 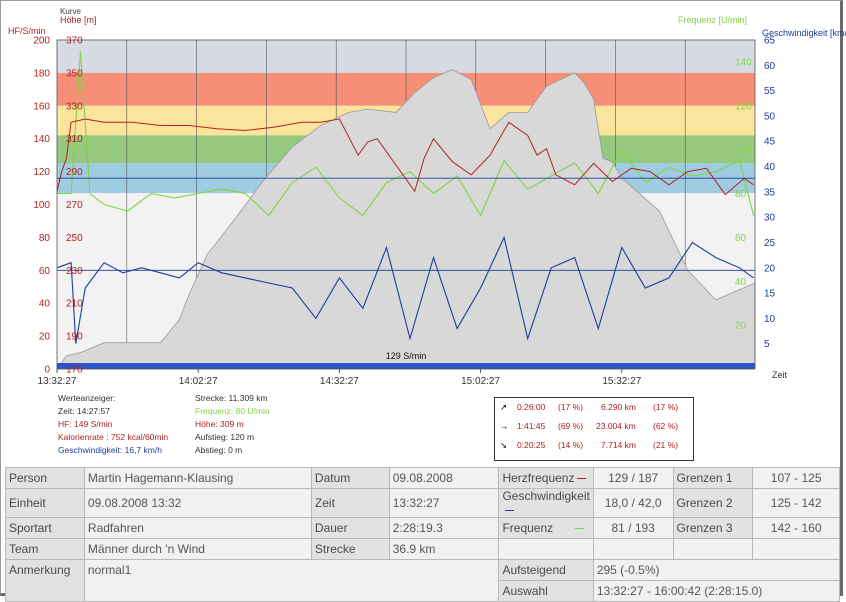 I want to click on freq-tick-label: 80, so click(x=741, y=194).